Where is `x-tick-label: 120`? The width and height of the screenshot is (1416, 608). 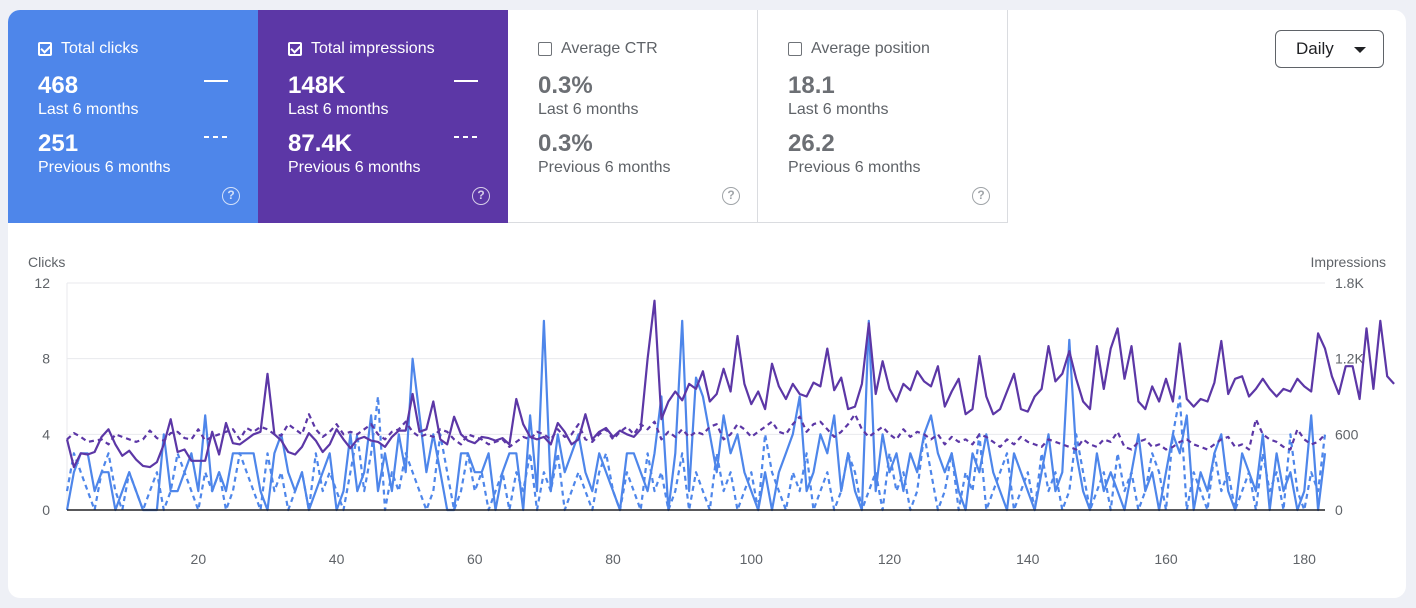
x-tick-label: 120 is located at coordinates (890, 559).